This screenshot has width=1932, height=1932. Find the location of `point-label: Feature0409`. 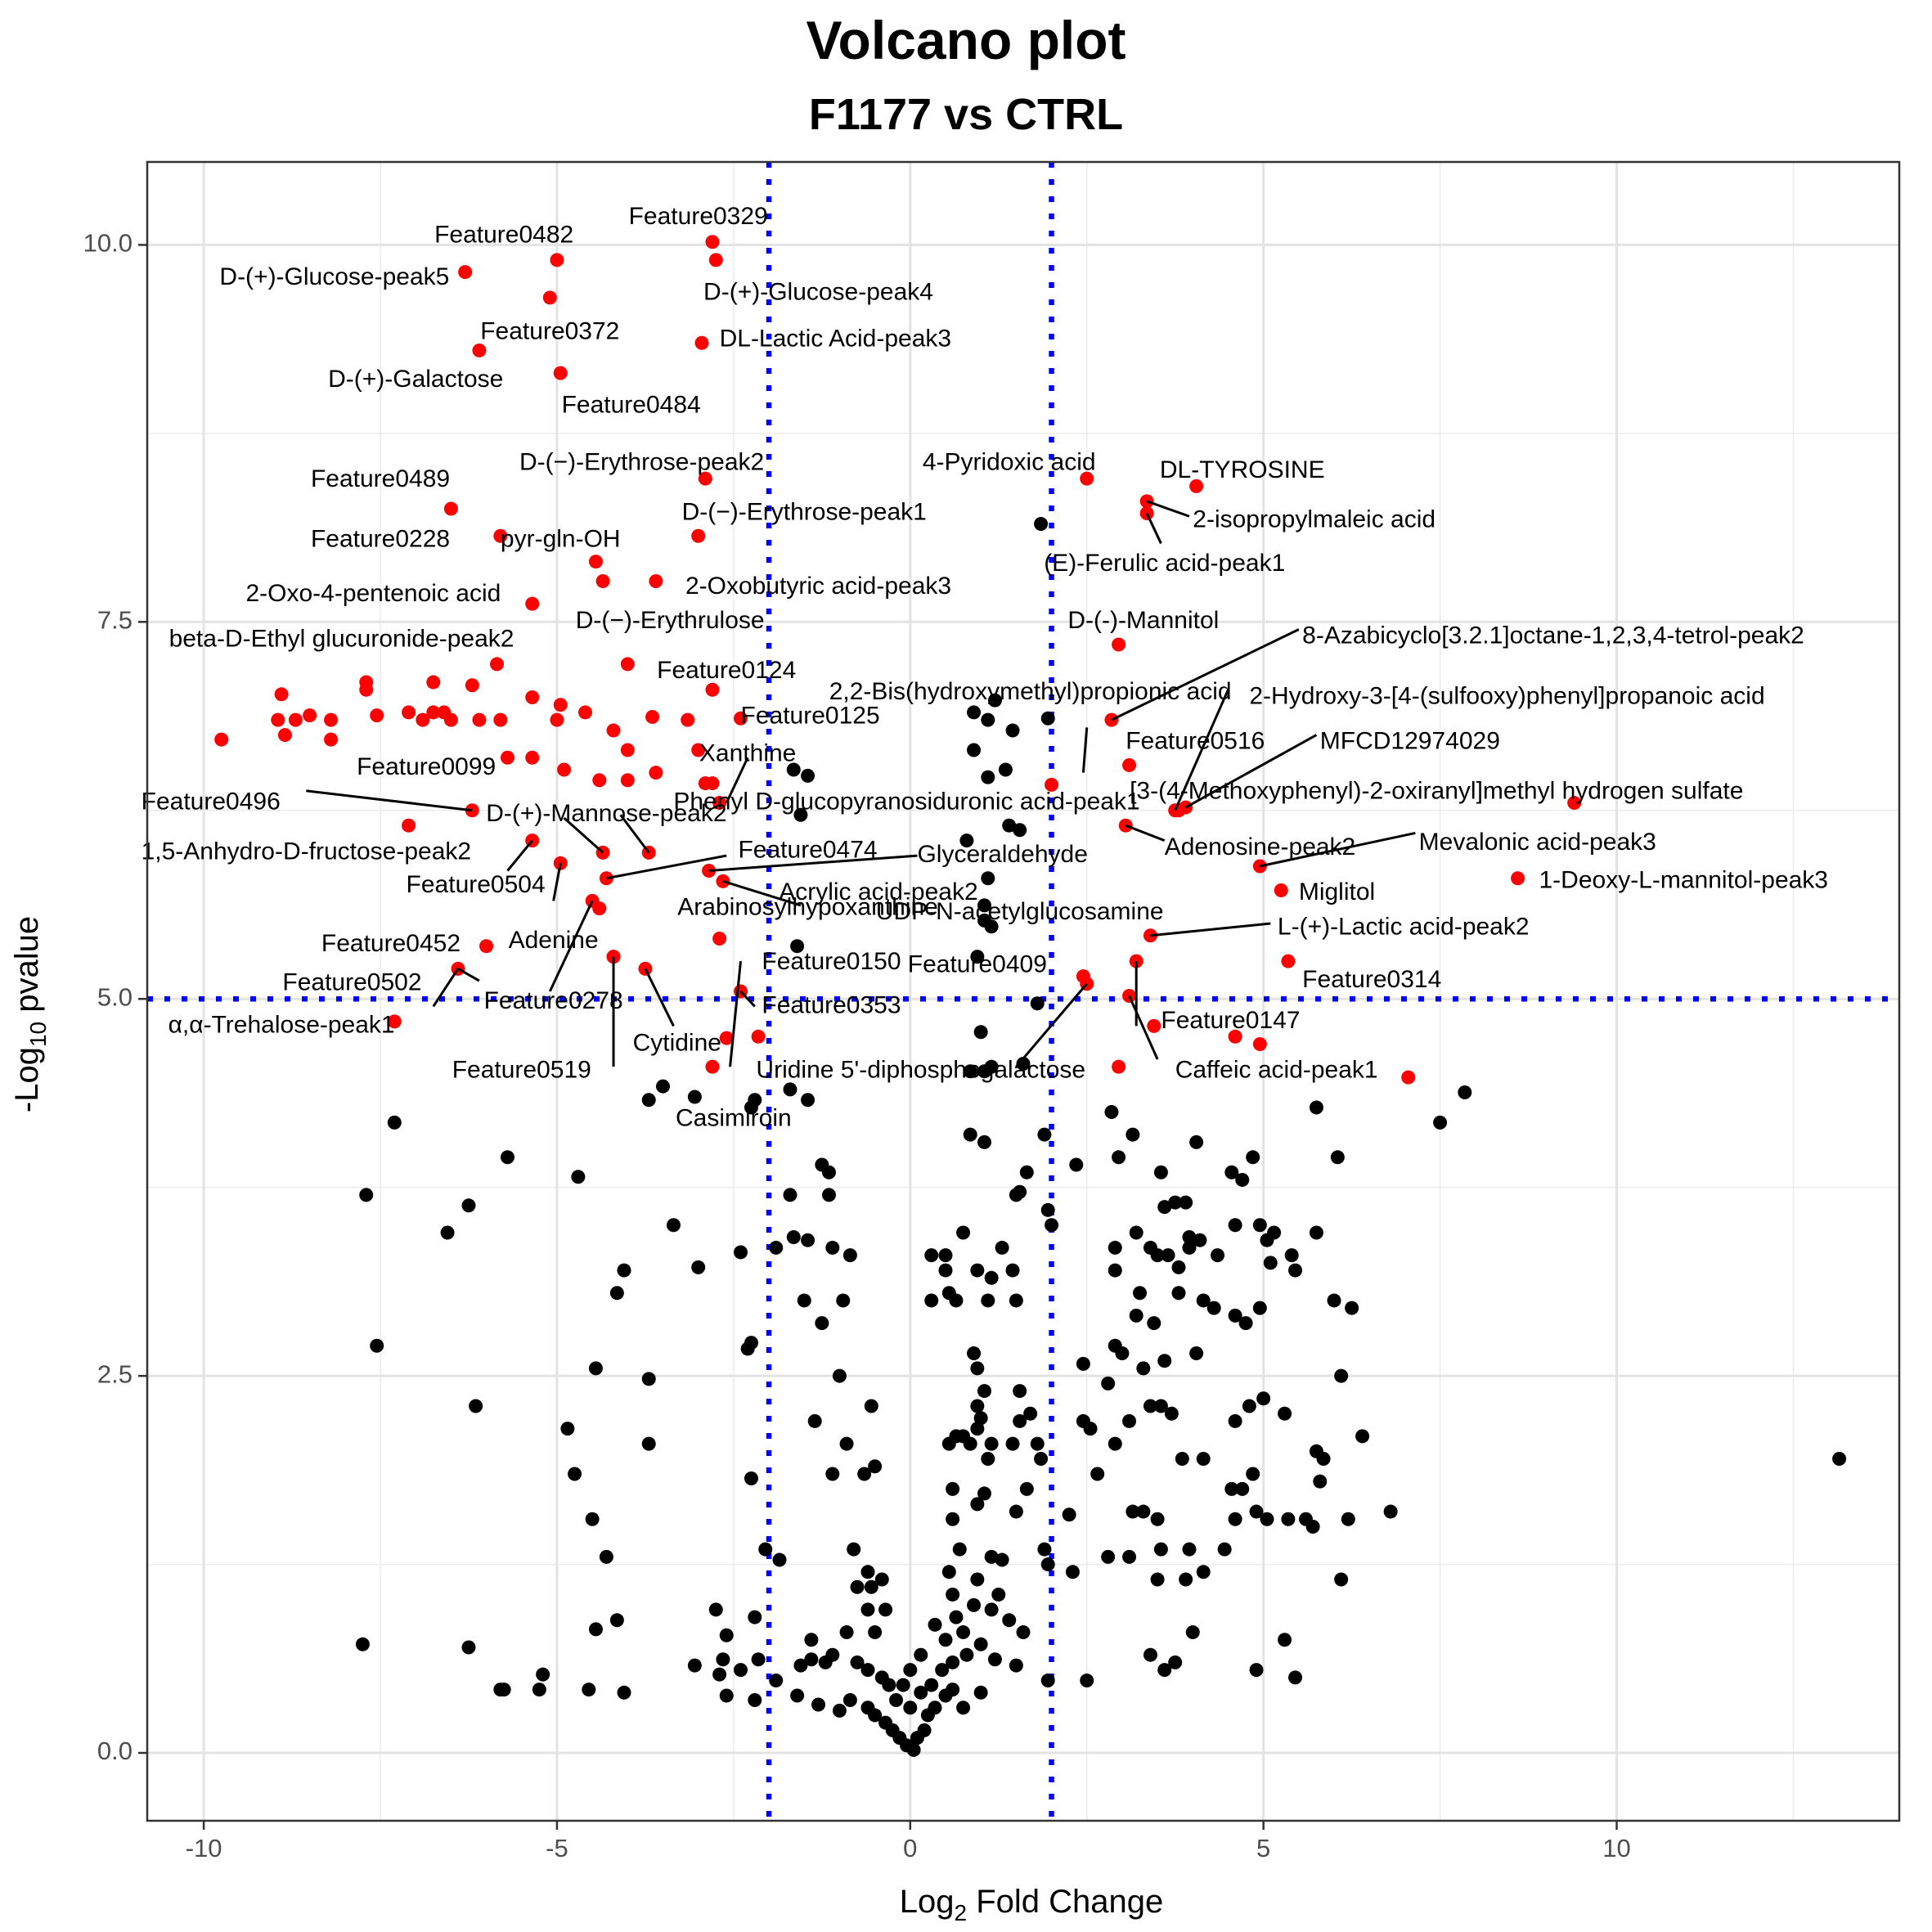

point-label: Feature0409 is located at coordinates (978, 964).